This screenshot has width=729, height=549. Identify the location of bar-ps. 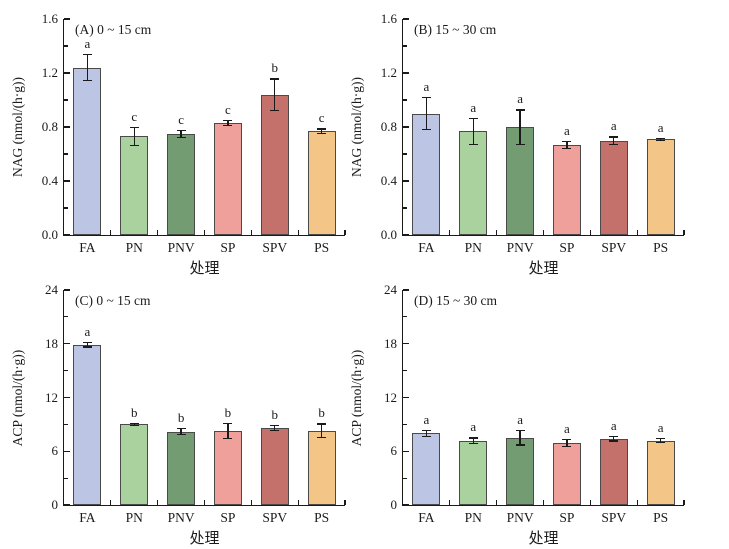
(321, 467).